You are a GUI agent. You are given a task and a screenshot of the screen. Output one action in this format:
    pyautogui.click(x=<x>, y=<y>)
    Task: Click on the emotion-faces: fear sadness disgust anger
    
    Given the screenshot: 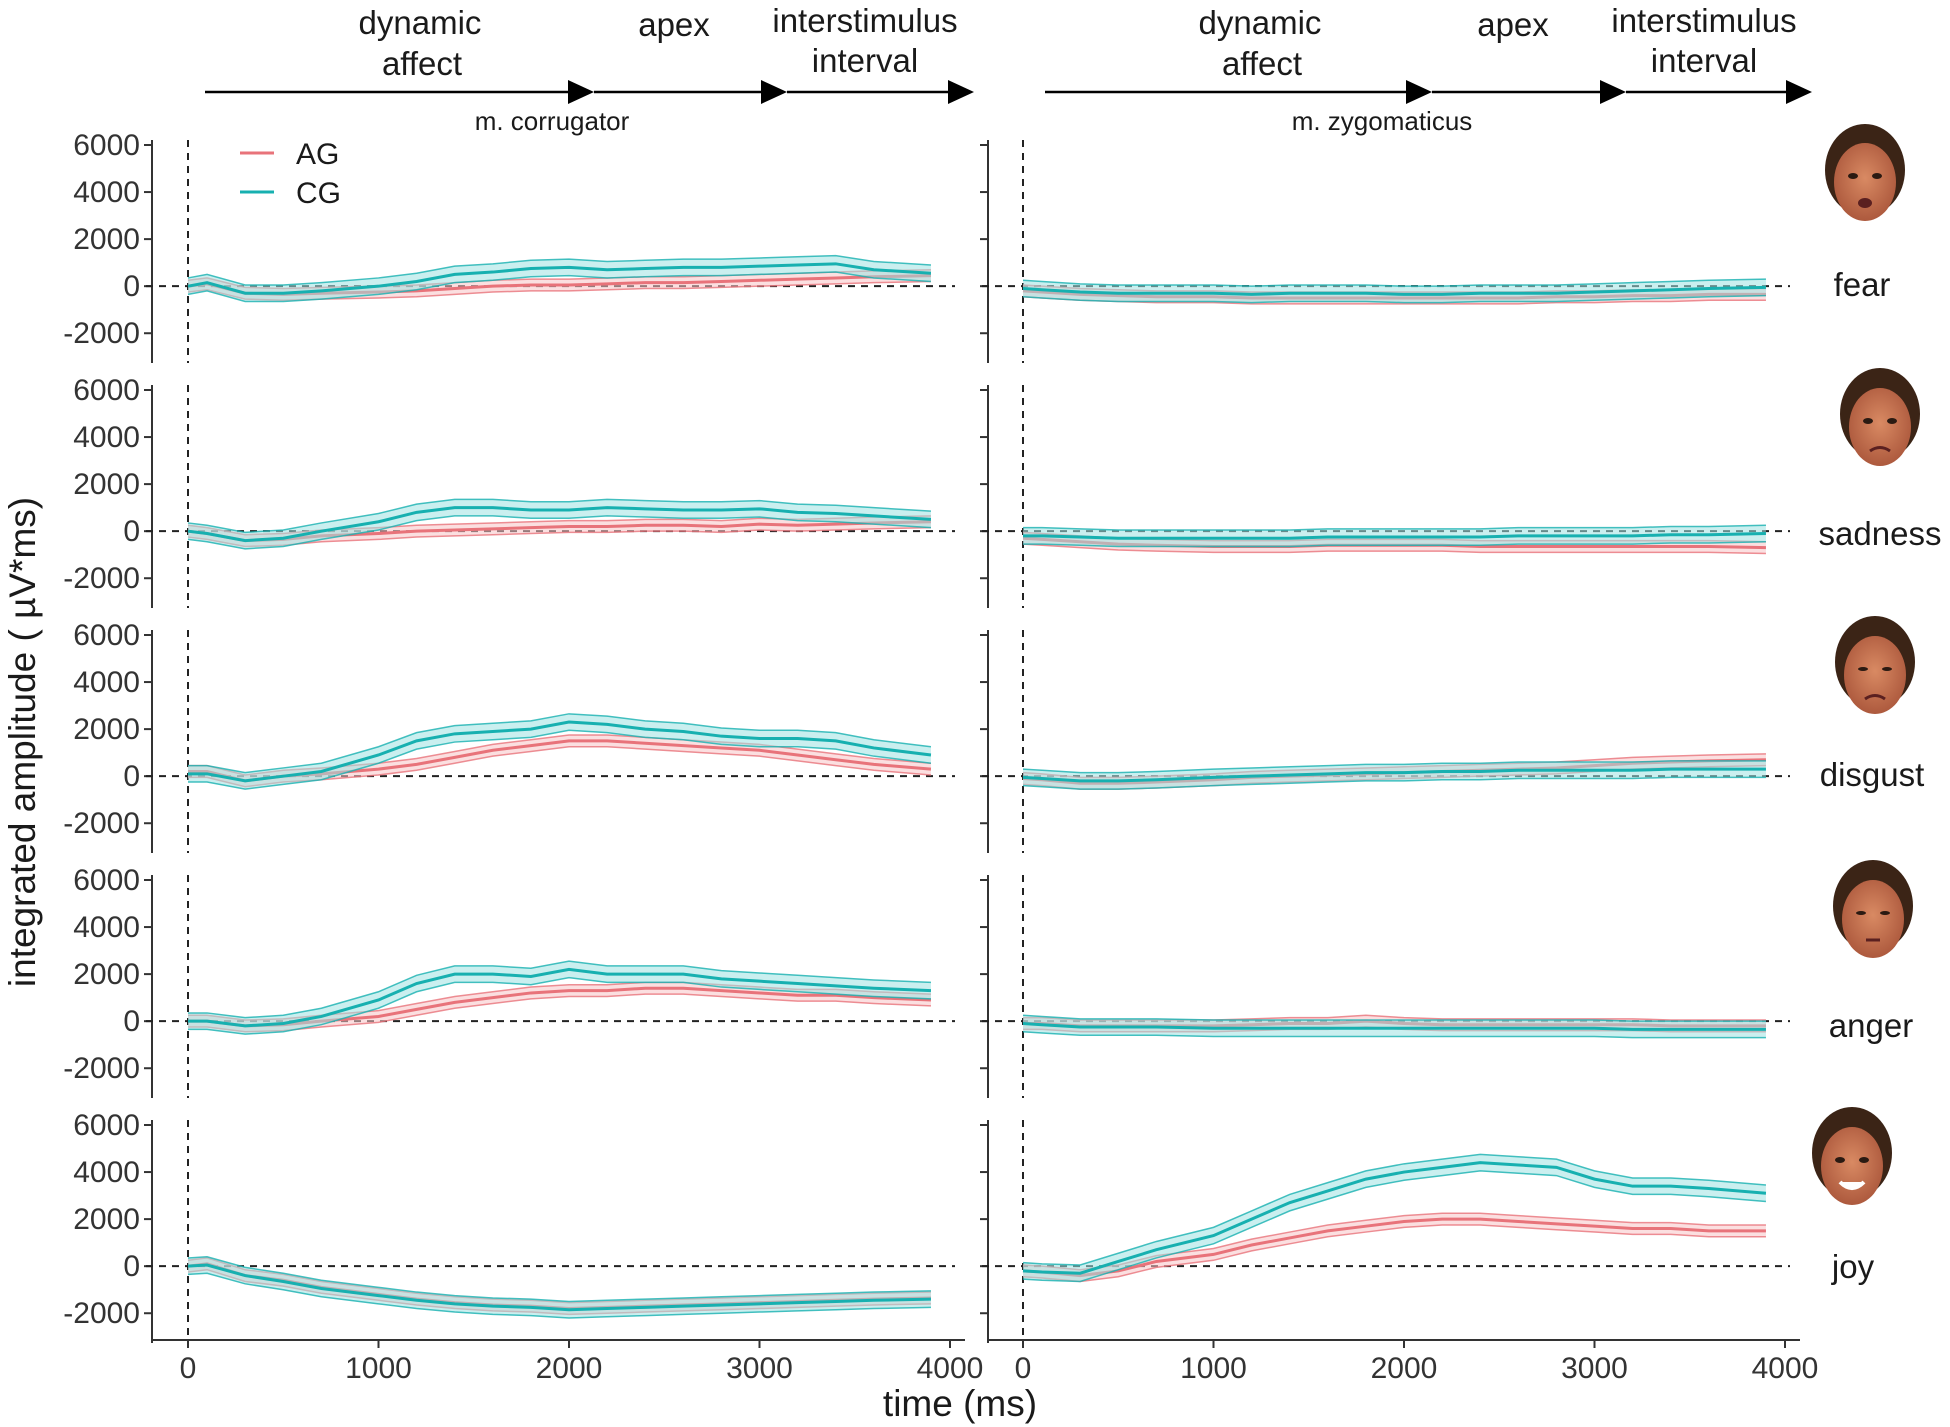 What is the action you would take?
    pyautogui.click(x=1876, y=704)
    